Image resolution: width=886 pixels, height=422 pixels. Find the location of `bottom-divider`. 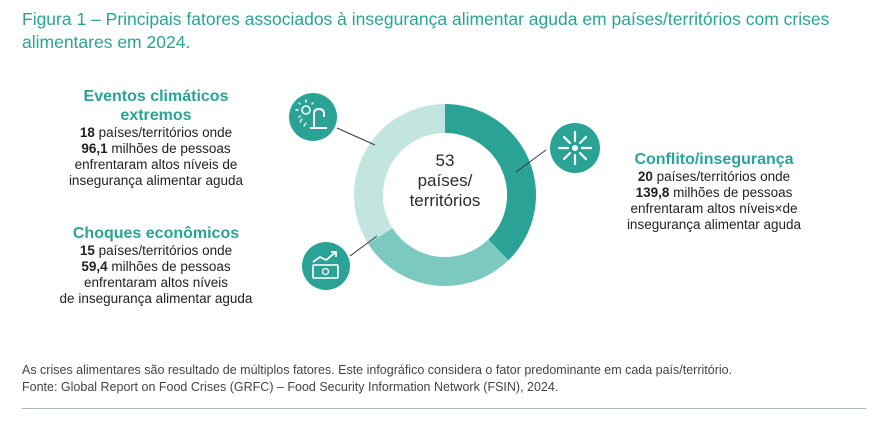

bottom-divider is located at coordinates (444, 408).